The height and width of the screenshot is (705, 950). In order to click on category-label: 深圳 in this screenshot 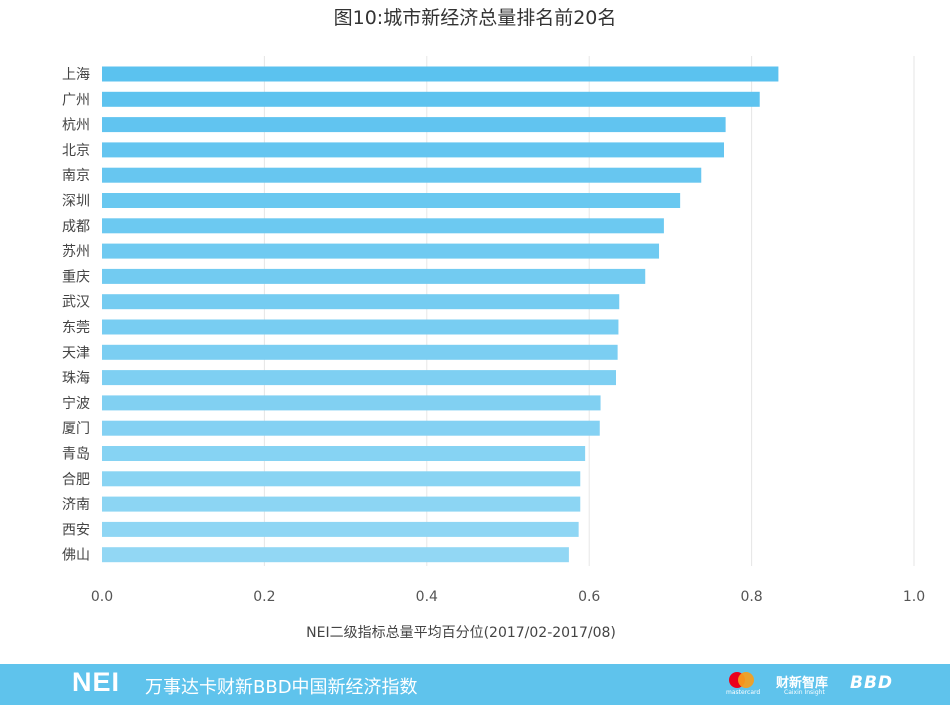, I will do `click(76, 202)`.